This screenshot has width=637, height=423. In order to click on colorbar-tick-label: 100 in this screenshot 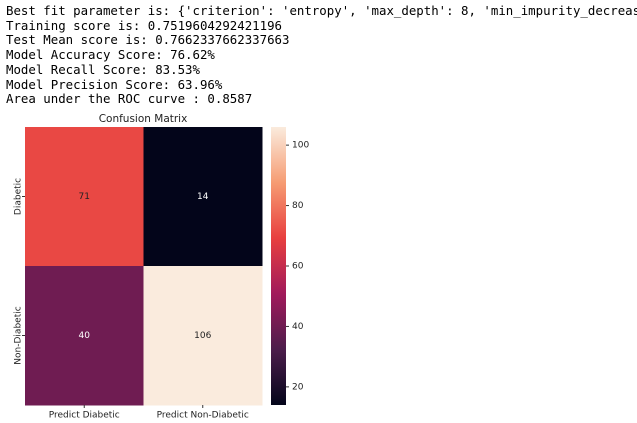, I will do `click(300, 146)`.